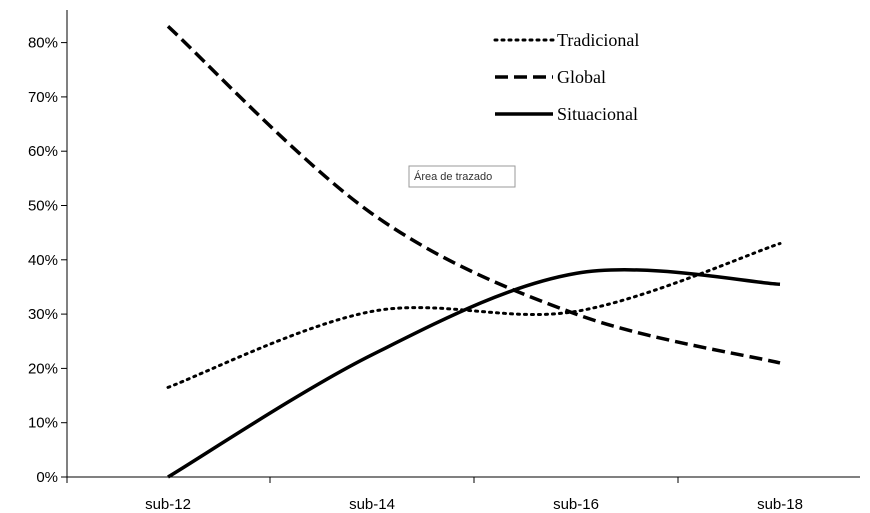 Image resolution: width=870 pixels, height=513 pixels. What do you see at coordinates (168, 504) in the screenshot?
I see `x-tick-label: sub-12` at bounding box center [168, 504].